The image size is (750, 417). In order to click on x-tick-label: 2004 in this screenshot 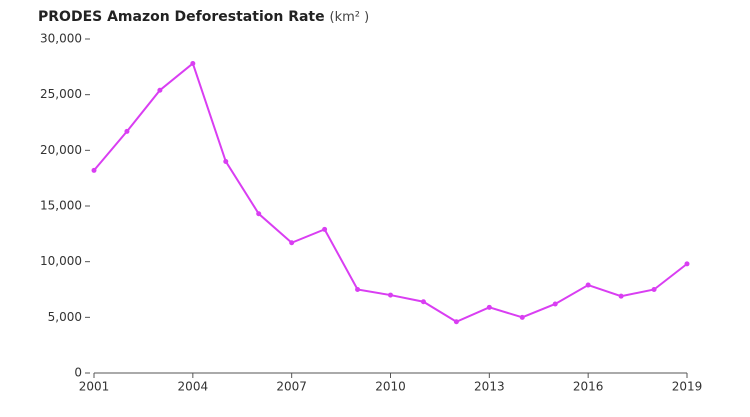, I will do `click(193, 387)`.